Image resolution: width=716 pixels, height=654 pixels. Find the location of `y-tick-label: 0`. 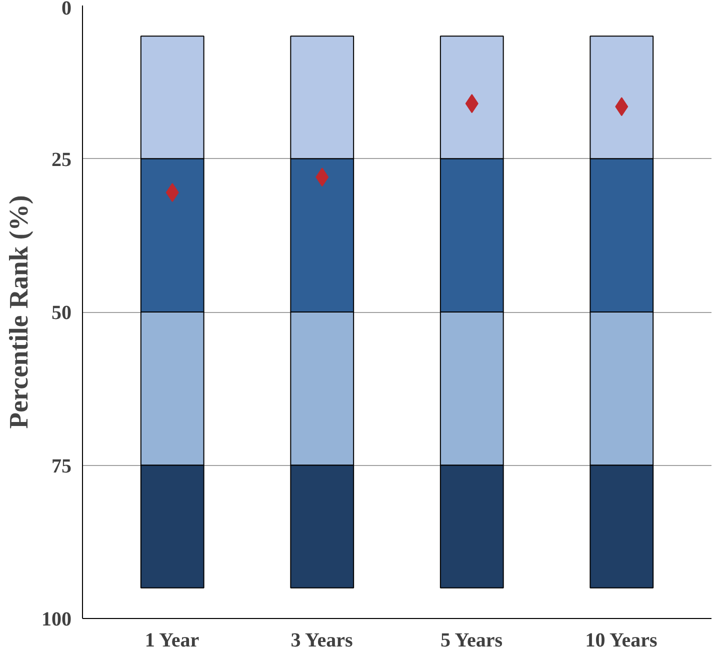

y-tick-label: 0 is located at coordinates (67, 10).